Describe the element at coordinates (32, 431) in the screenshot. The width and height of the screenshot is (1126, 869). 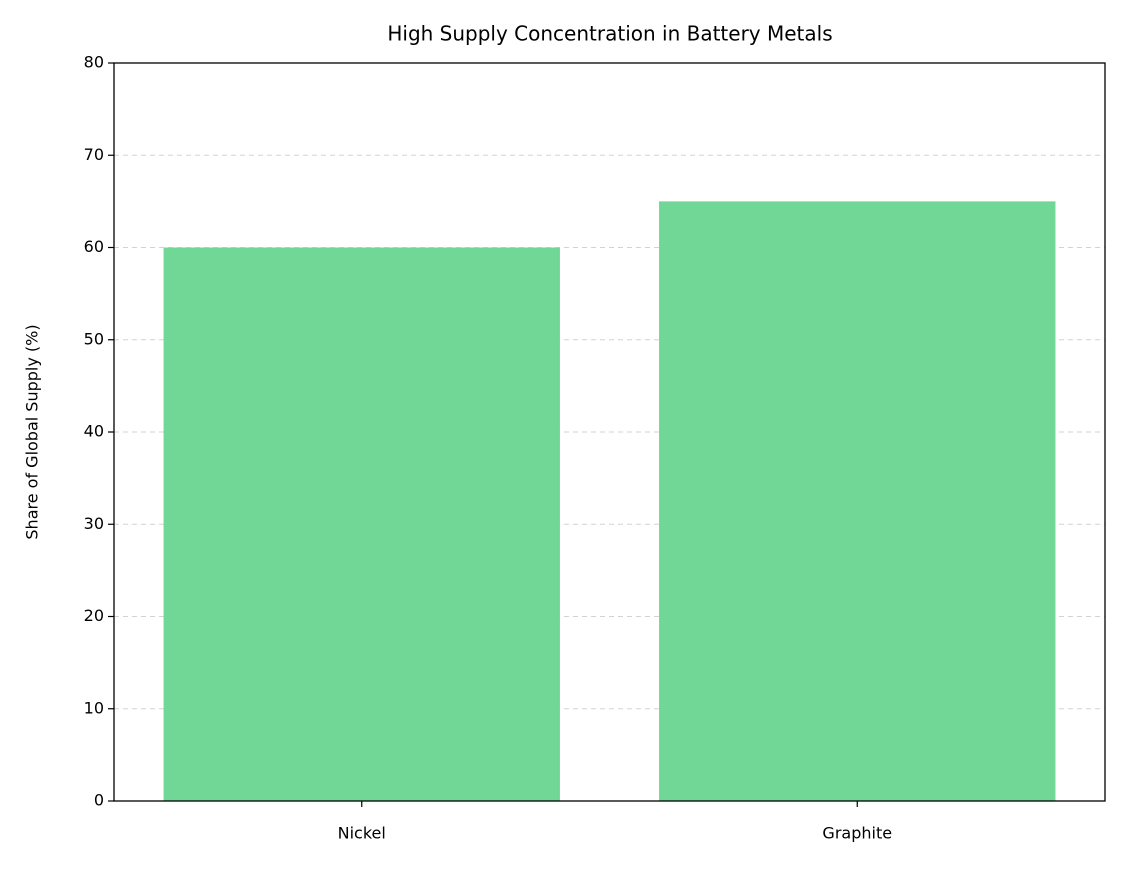
I see `y-axis-label: Share of Global Supply (%)` at that location.